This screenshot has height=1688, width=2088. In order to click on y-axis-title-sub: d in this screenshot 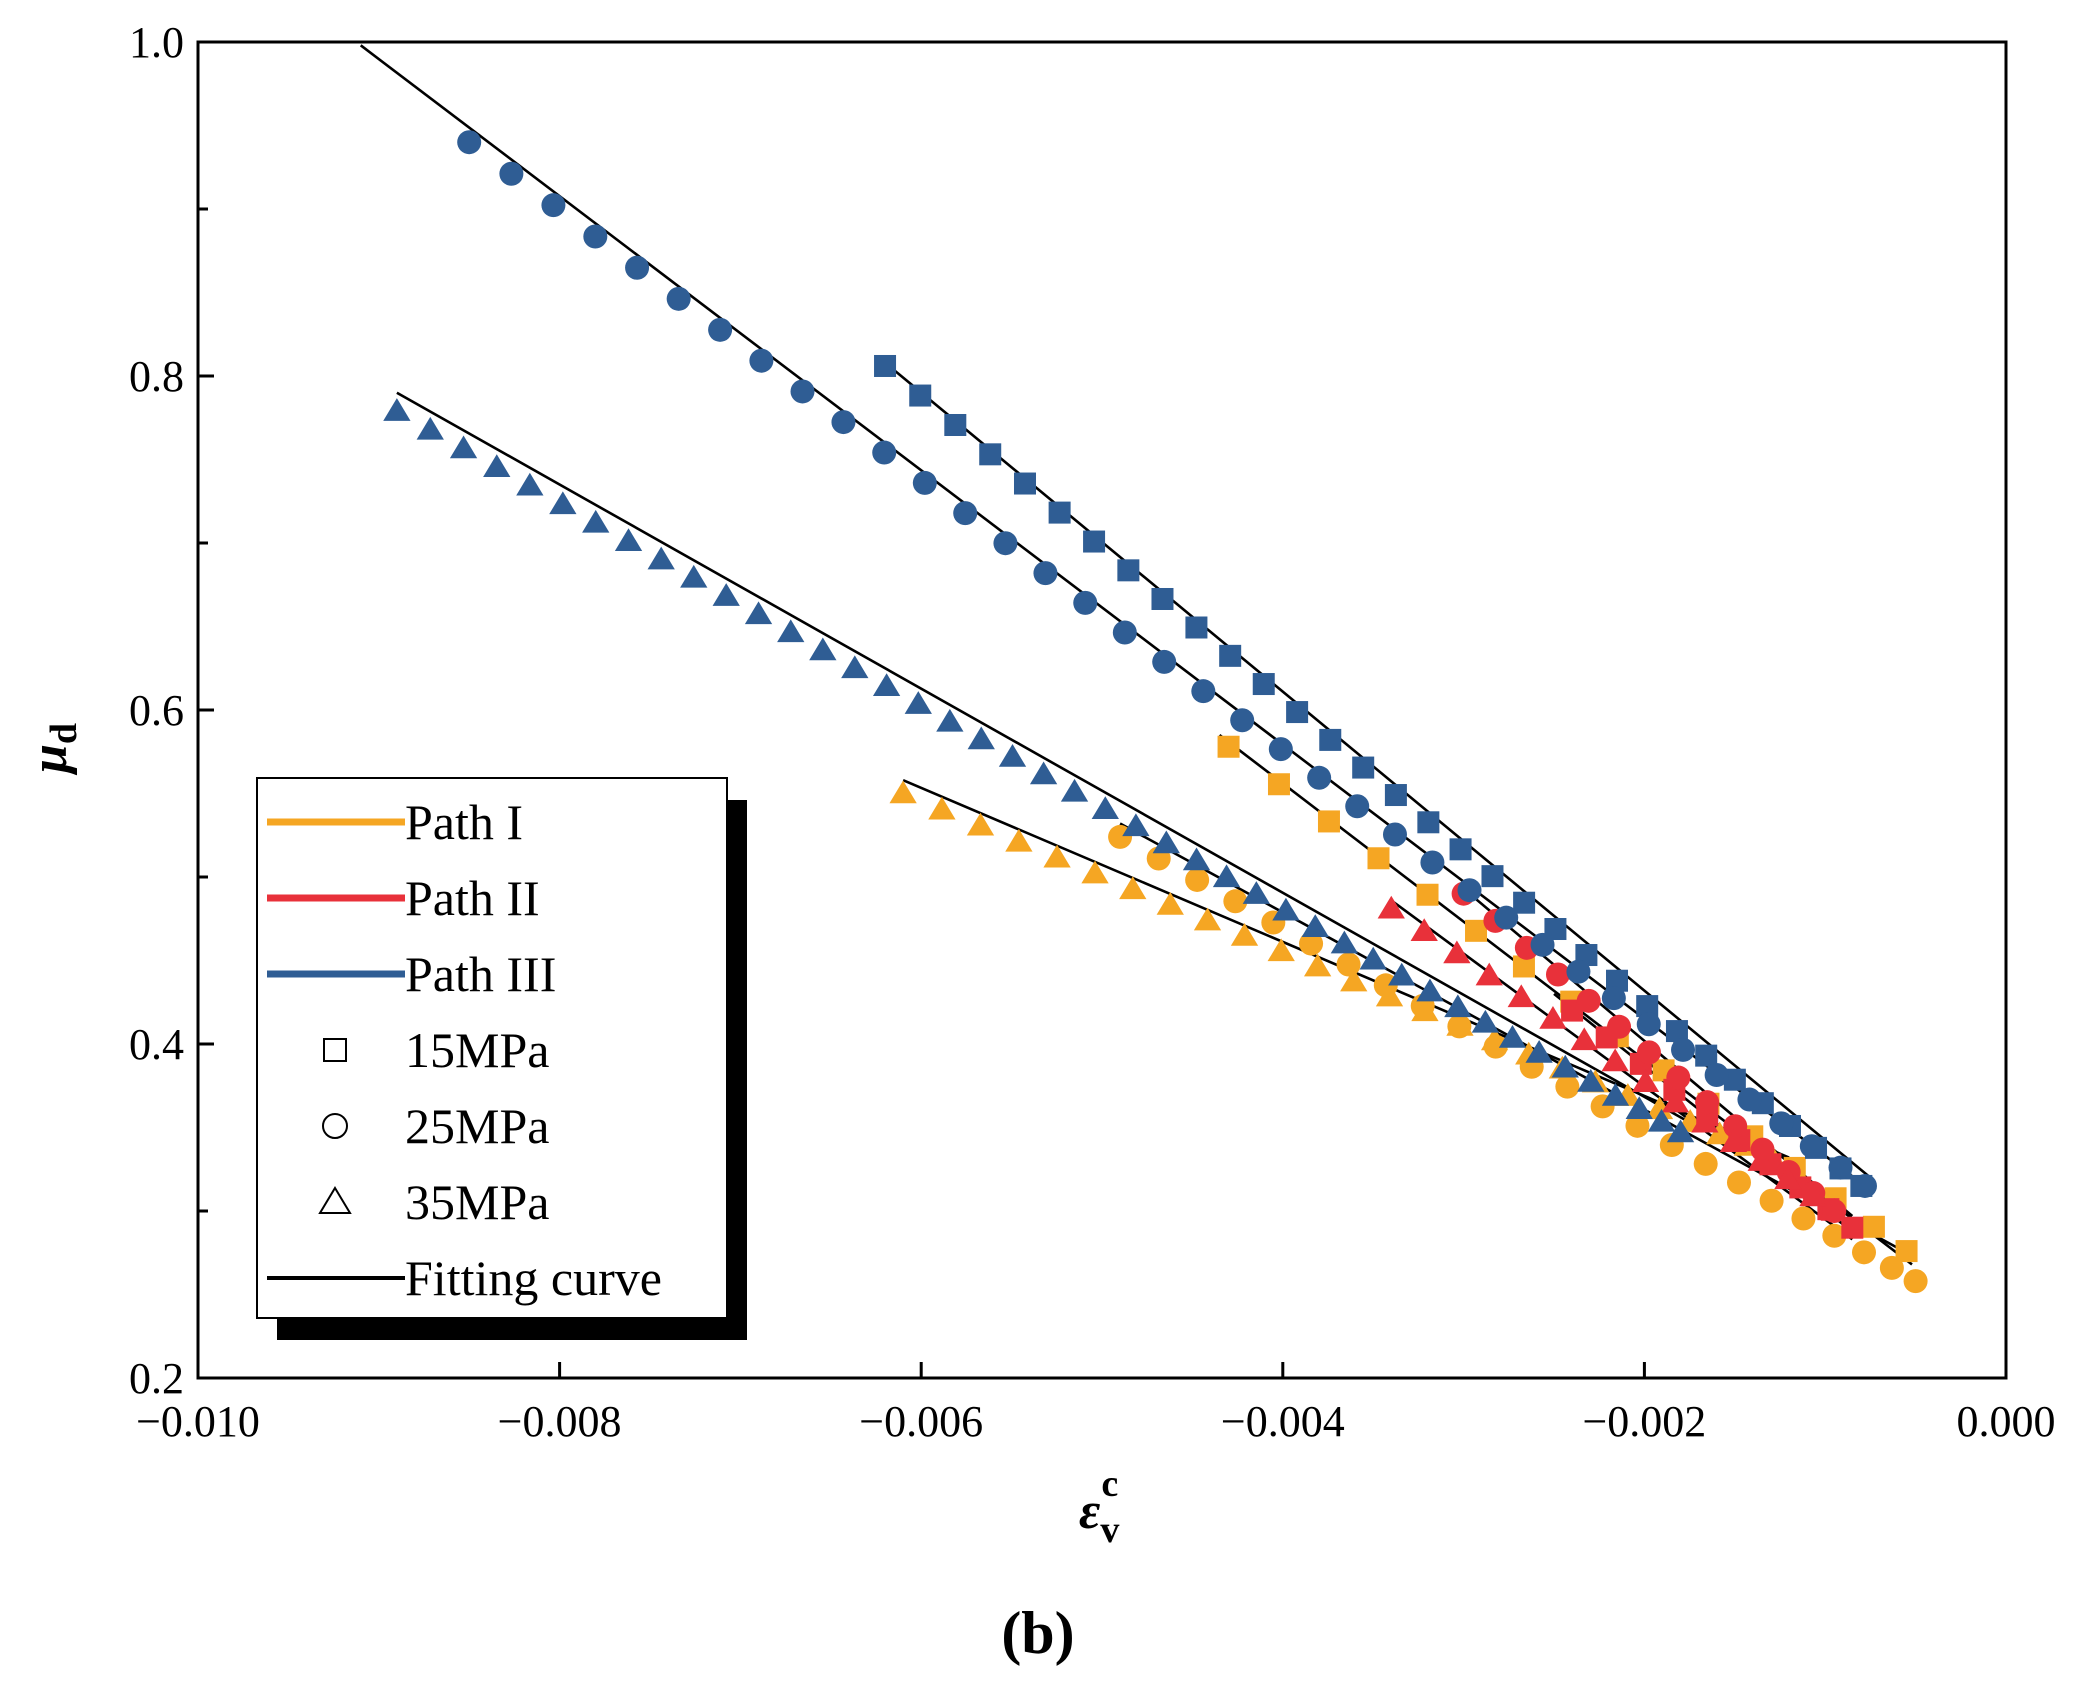, I will do `click(64, 733)`.